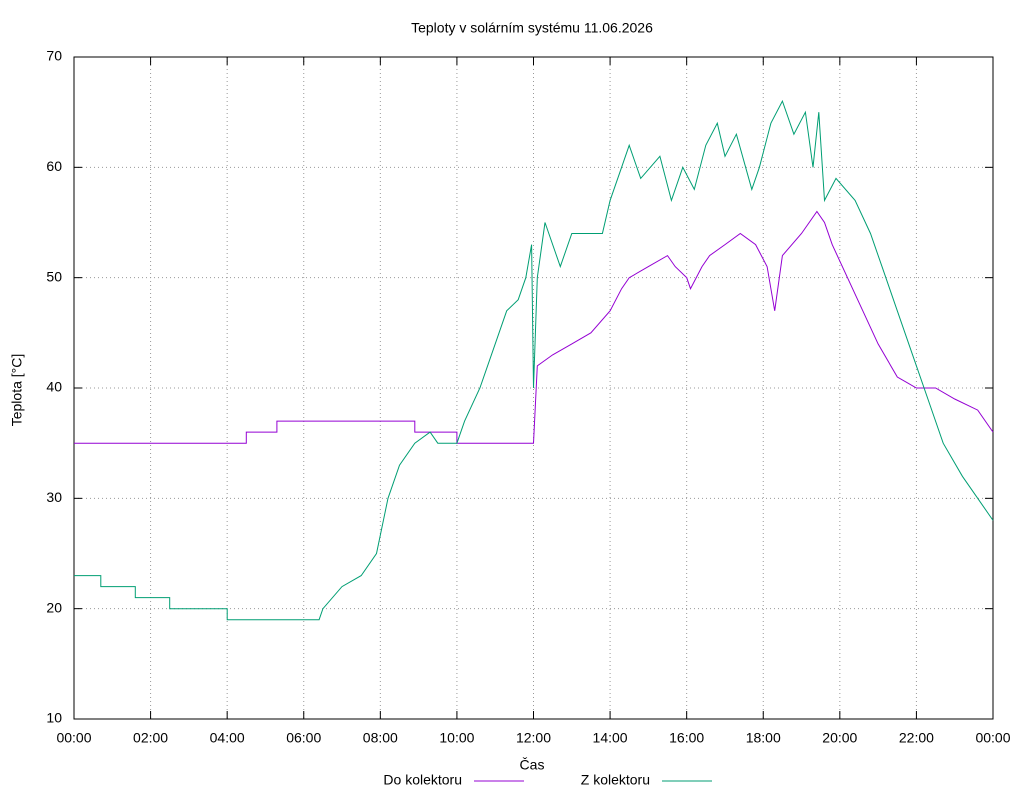 This screenshot has height=800, width=1024. What do you see at coordinates (763, 738) in the screenshot?
I see `x-tick-label: 18:00` at bounding box center [763, 738].